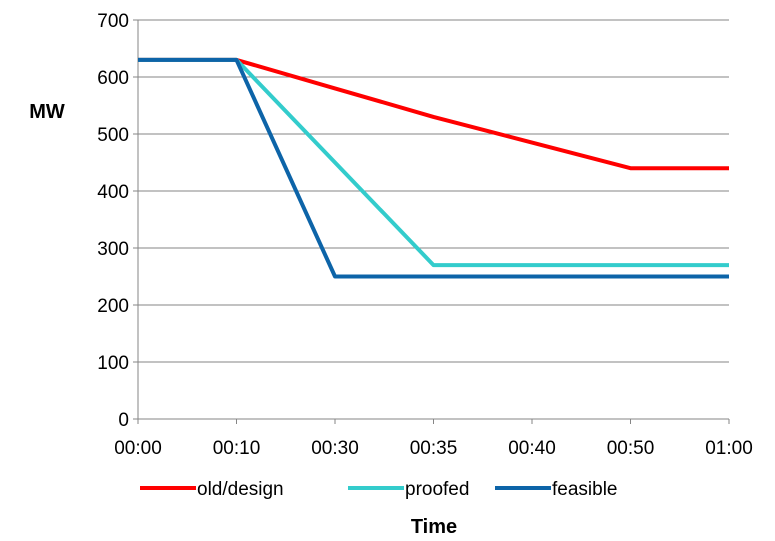 The width and height of the screenshot is (775, 541). Describe the element at coordinates (335, 448) in the screenshot. I see `x-tick-label: 00:30` at that location.